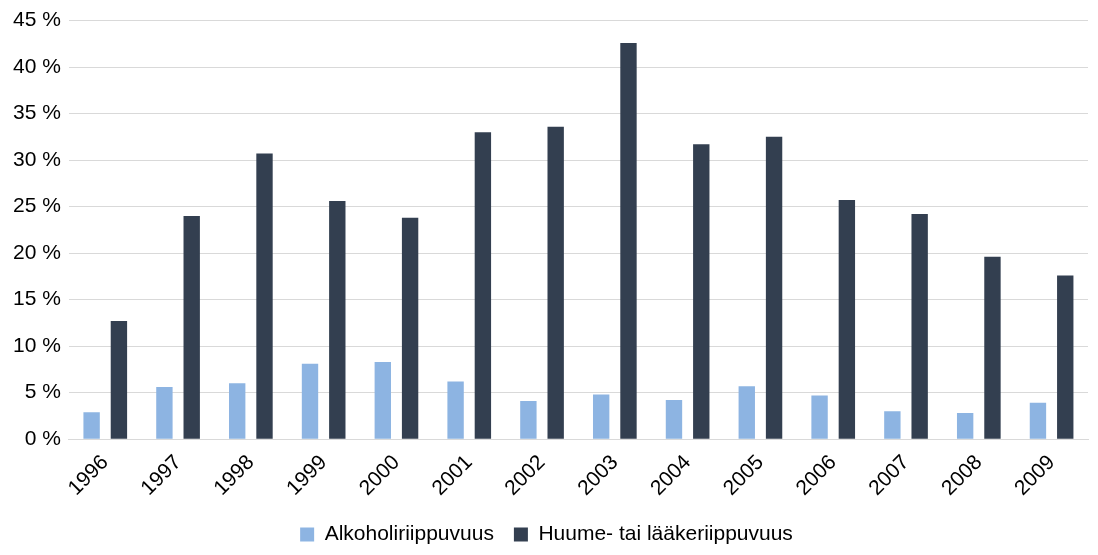 This screenshot has width=1098, height=555. I want to click on y-tick-label: 10 %, so click(36, 344).